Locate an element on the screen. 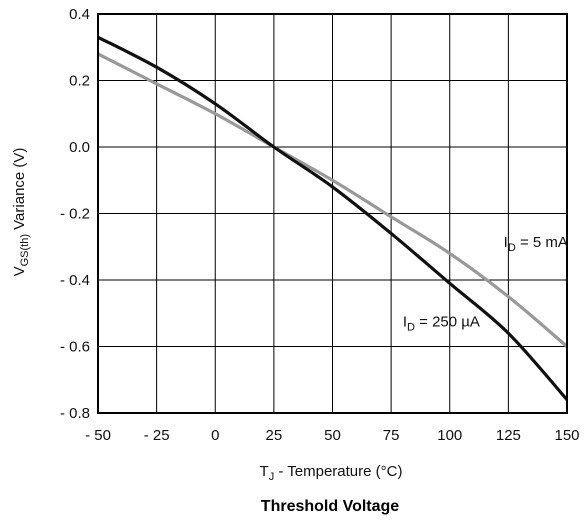 The width and height of the screenshot is (586, 525). x-axis-label: TJ - Temperature (°C) is located at coordinates (331, 473).